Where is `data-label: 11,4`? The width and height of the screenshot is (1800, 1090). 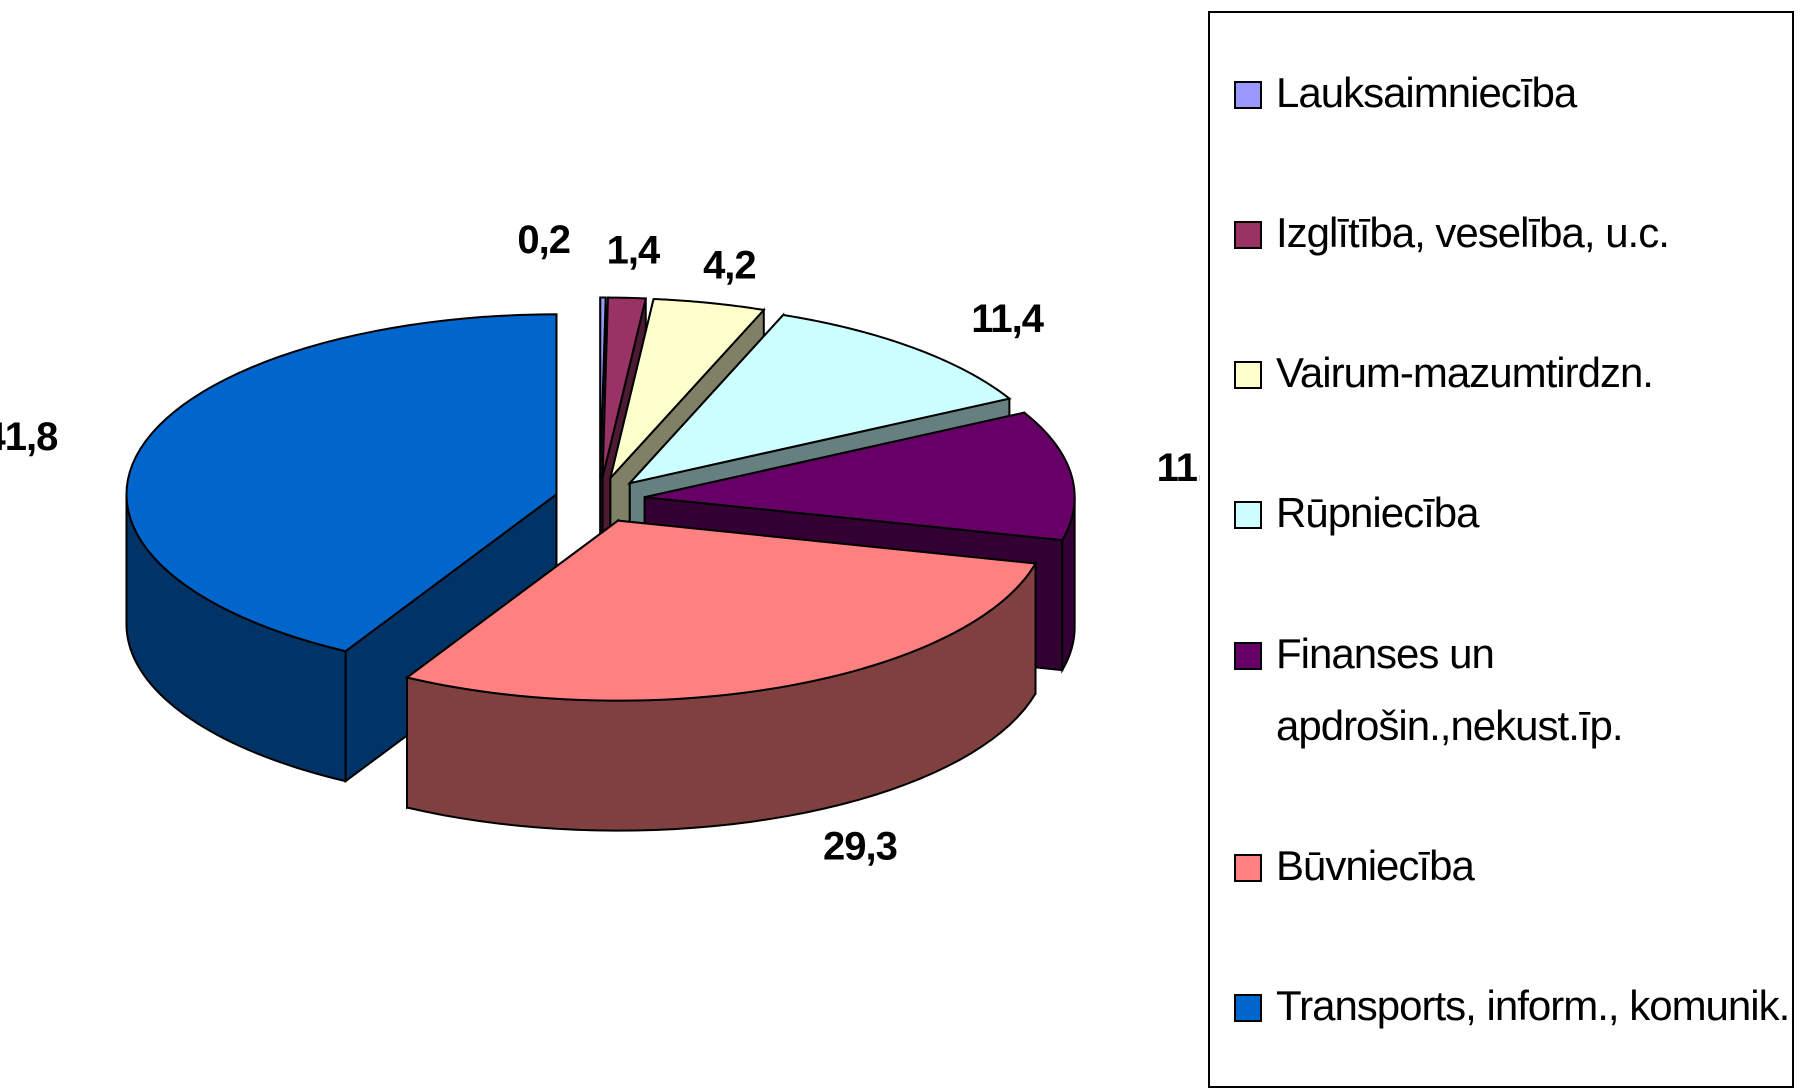 data-label: 11,4 is located at coordinates (1007, 319).